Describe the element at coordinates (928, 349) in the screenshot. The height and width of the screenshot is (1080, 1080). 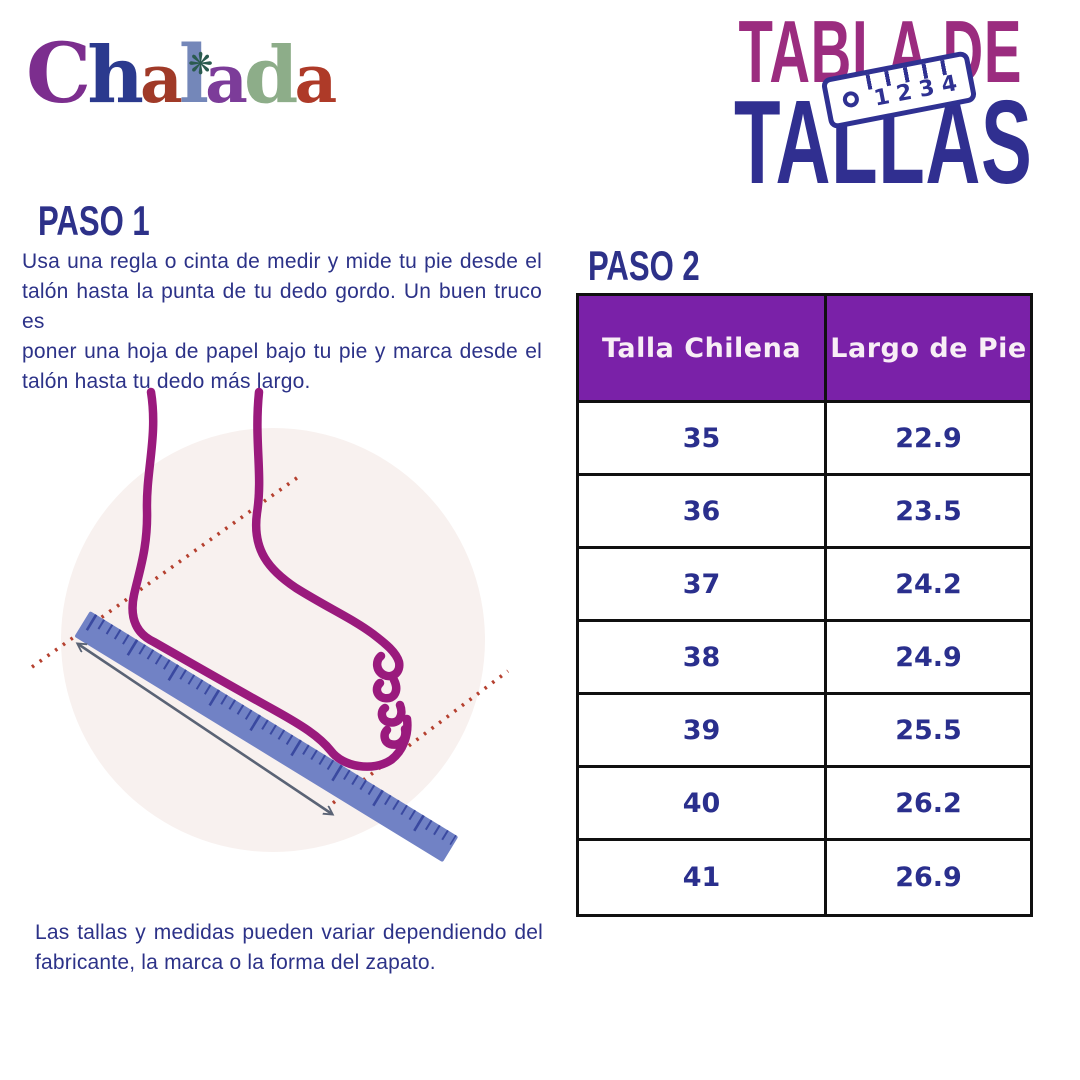
I see `column-header-largo: Largo de Pie` at that location.